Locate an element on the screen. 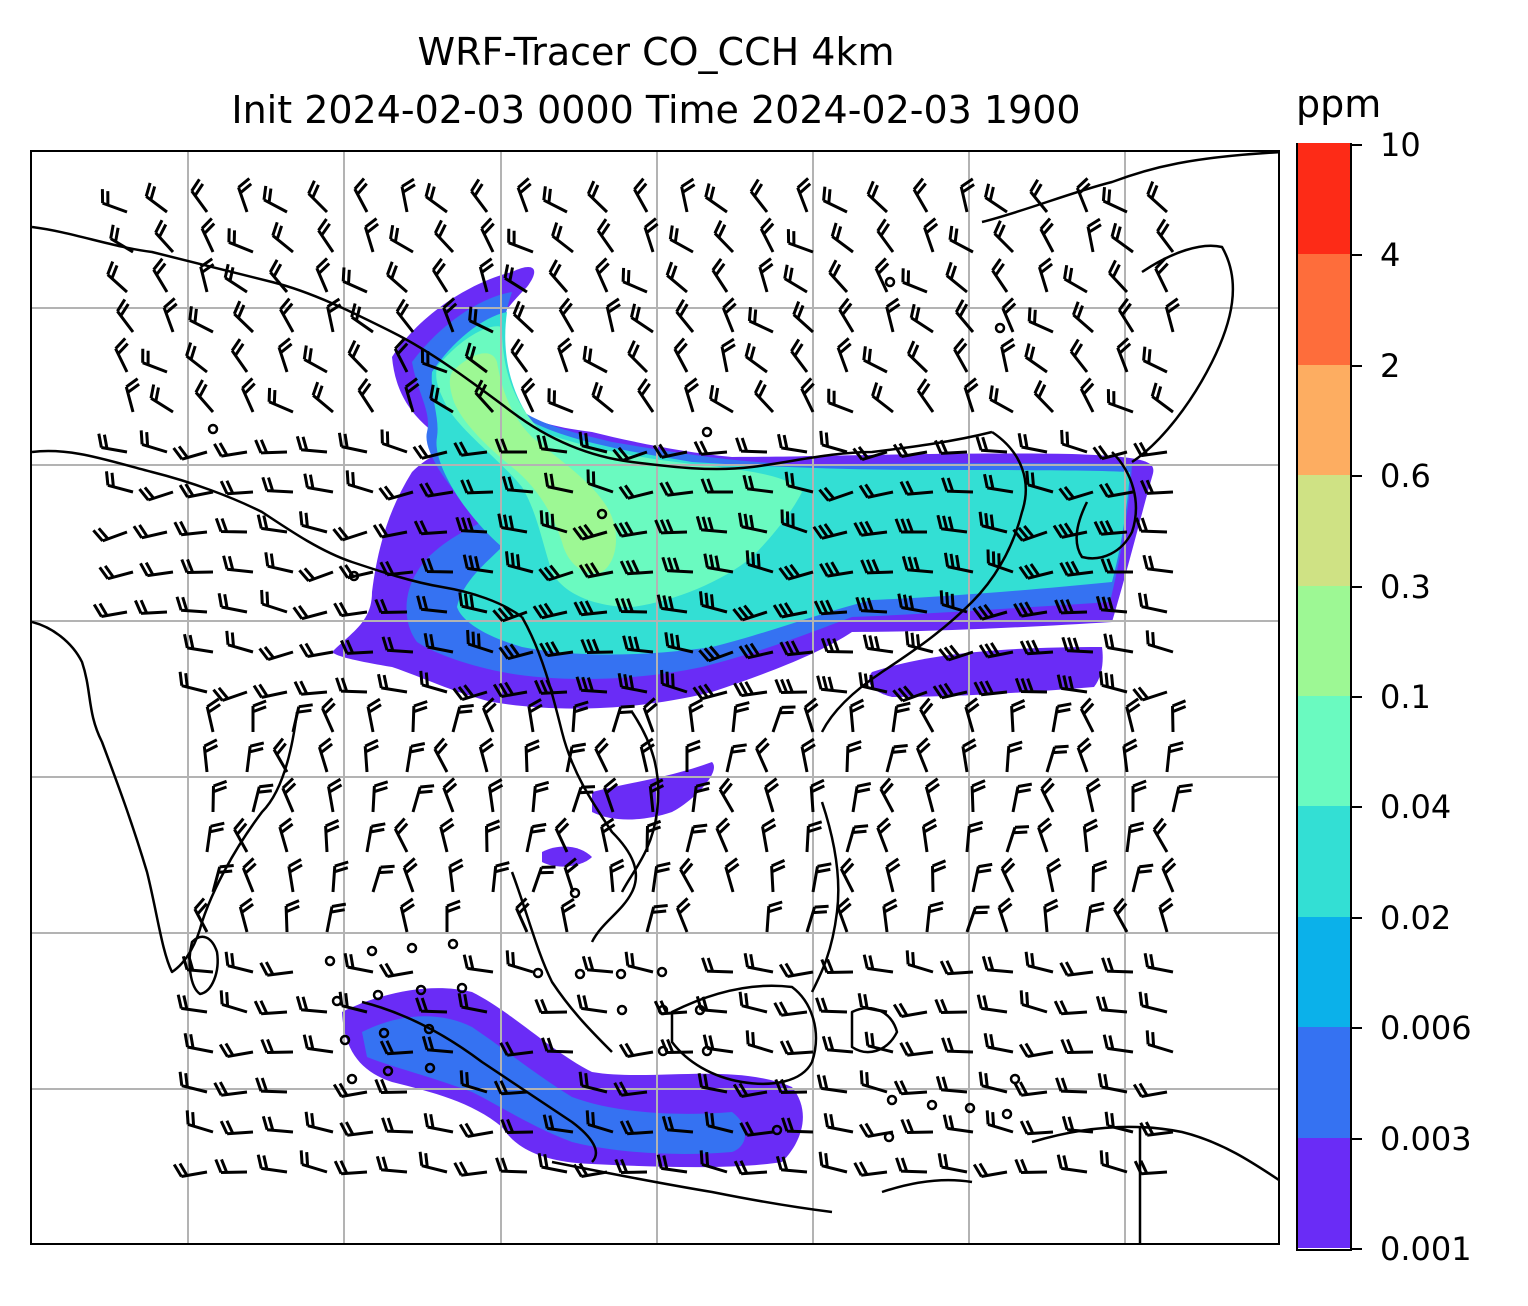 Image resolution: width=1528 pixels, height=1306 pixels. colorbar-tick-label: 0.3 is located at coordinates (1405, 586).